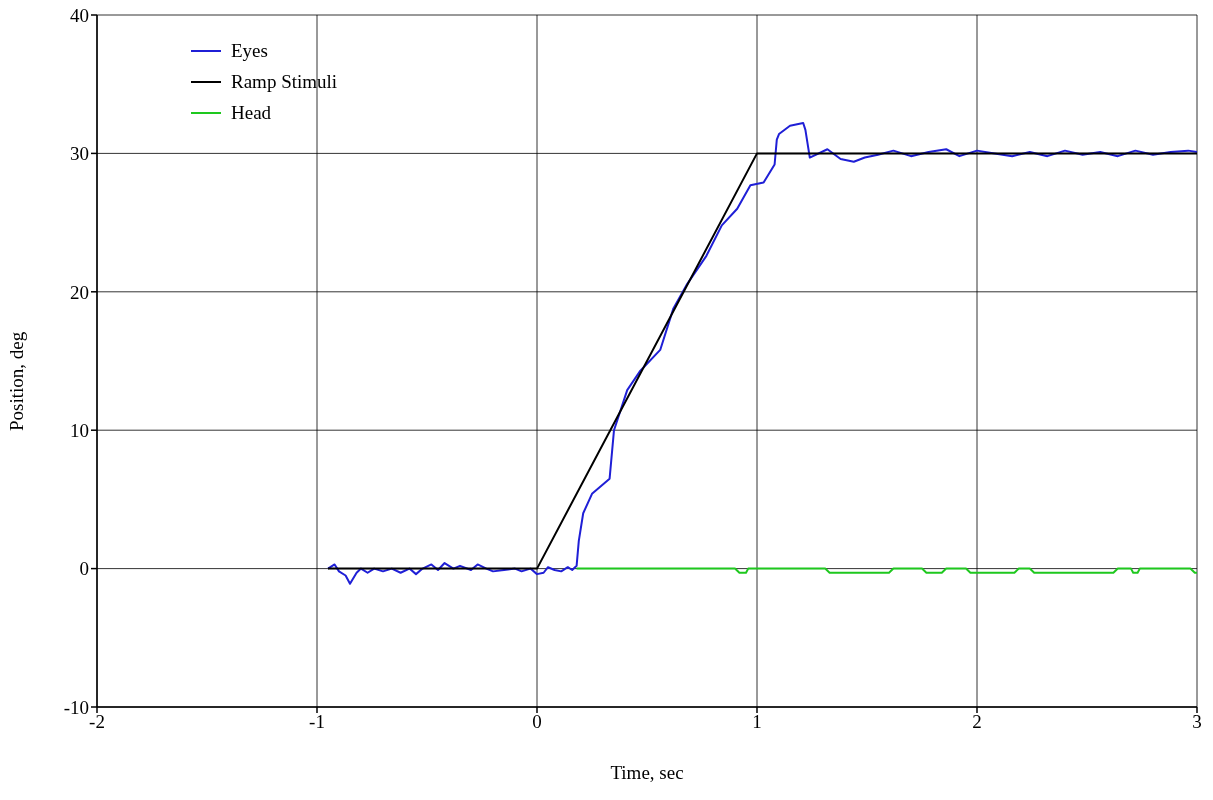 This screenshot has height=800, width=1213. I want to click on y-tick-label: 40, so click(79, 15).